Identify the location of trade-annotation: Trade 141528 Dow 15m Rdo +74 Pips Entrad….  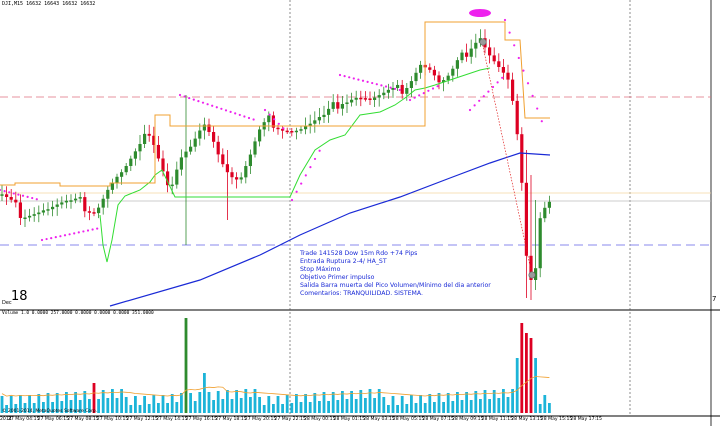
(395, 274).